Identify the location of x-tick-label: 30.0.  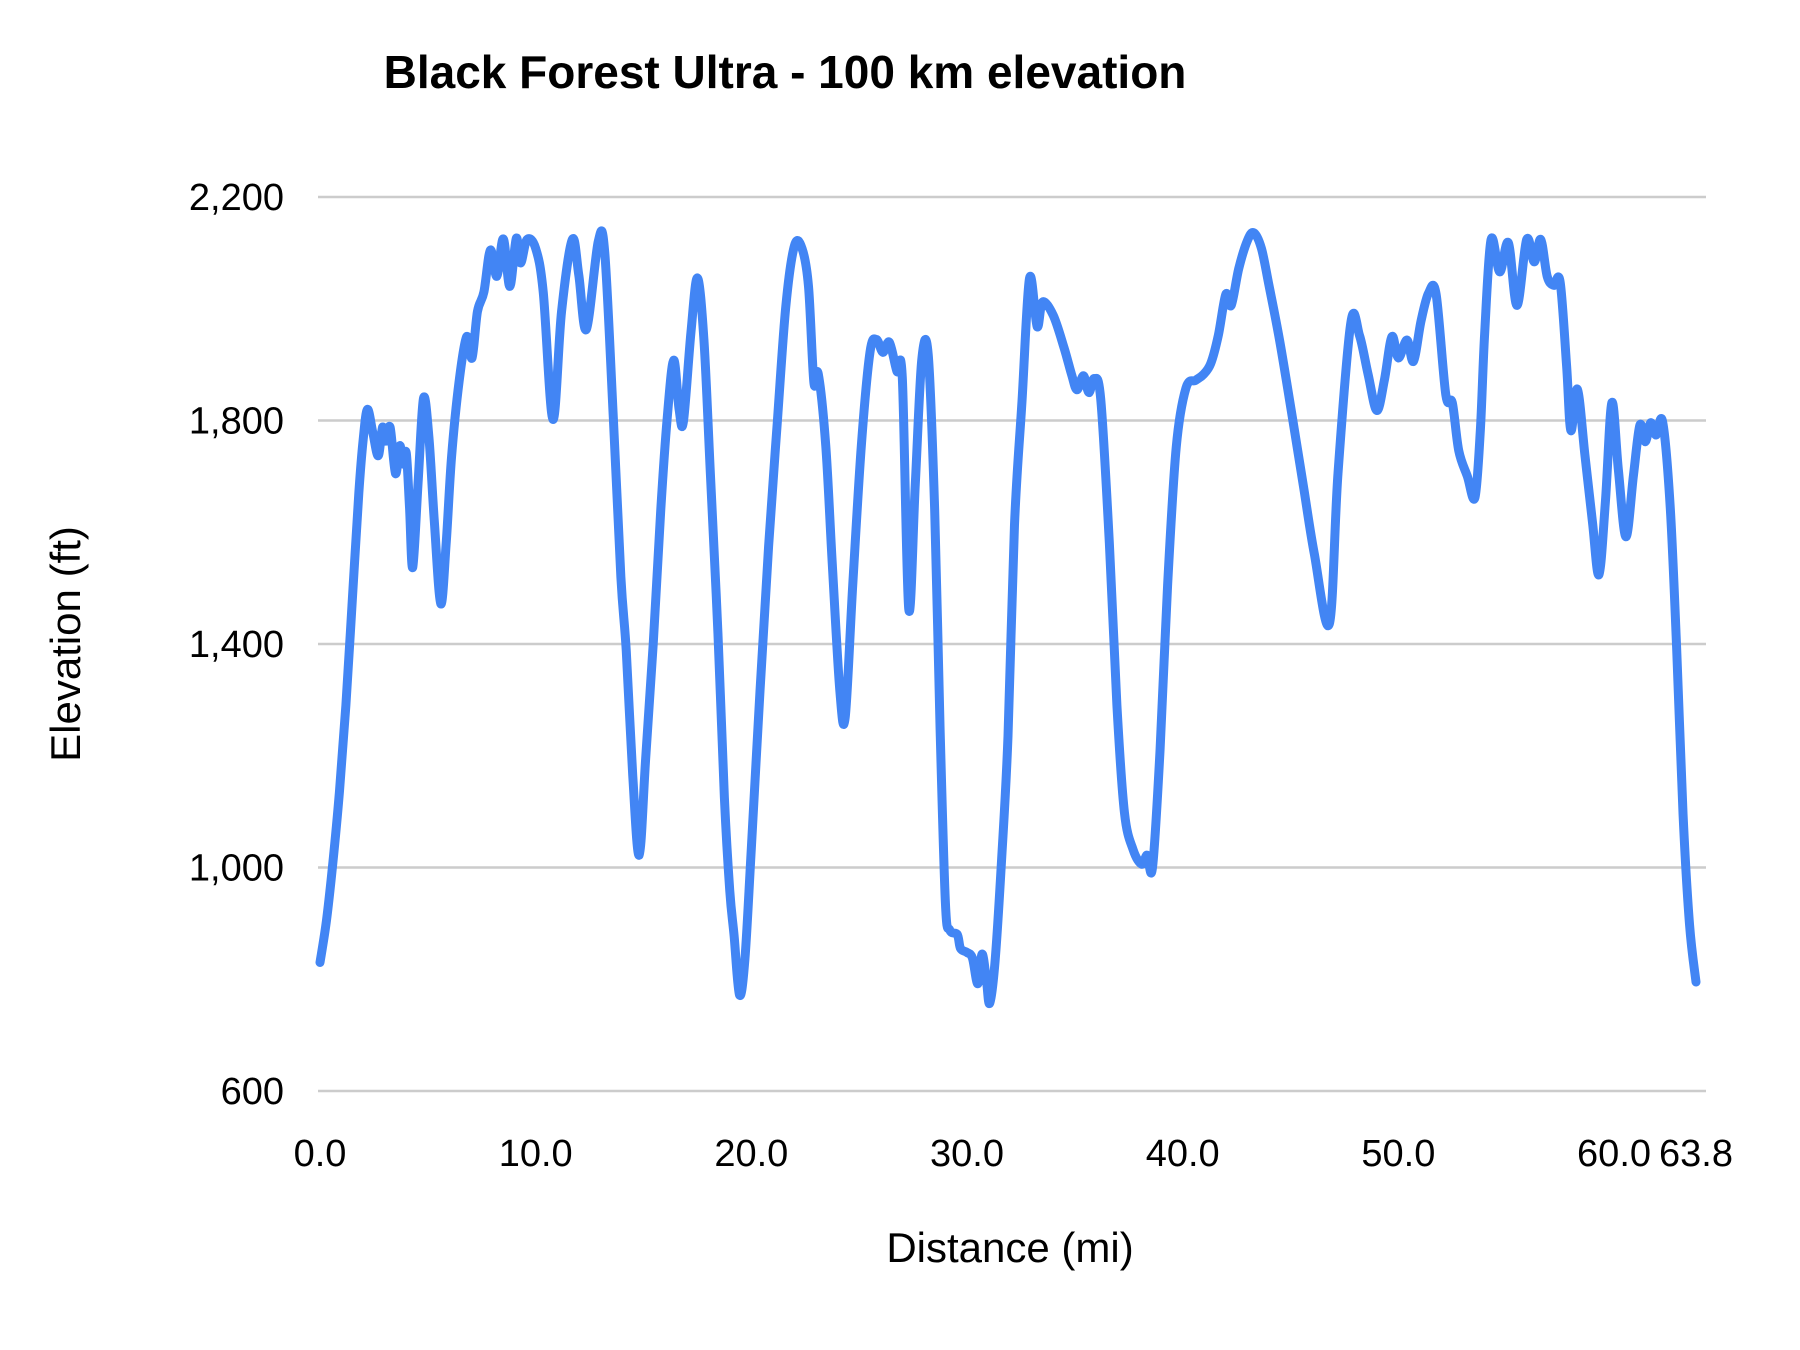
(967, 1154).